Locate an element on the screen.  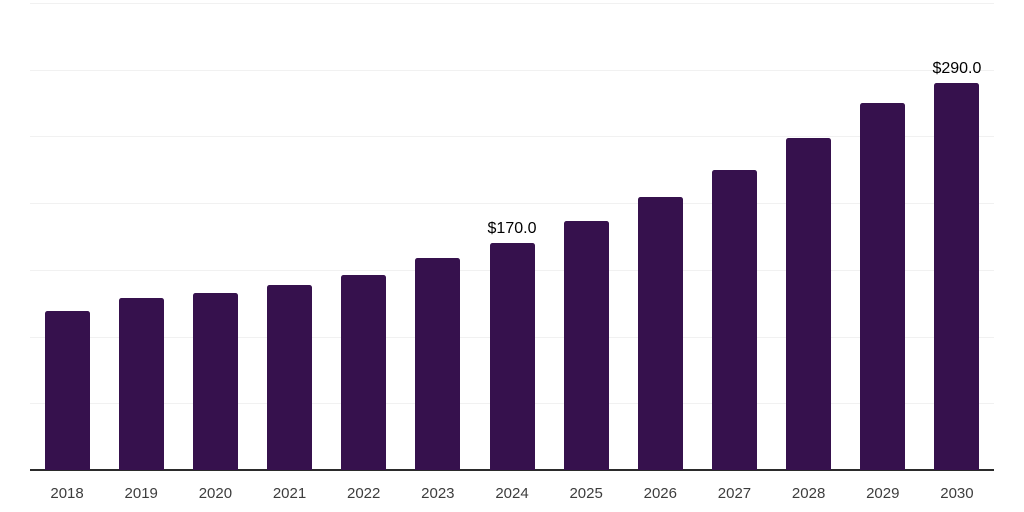
x-tick-2023: 2023 is located at coordinates (438, 493).